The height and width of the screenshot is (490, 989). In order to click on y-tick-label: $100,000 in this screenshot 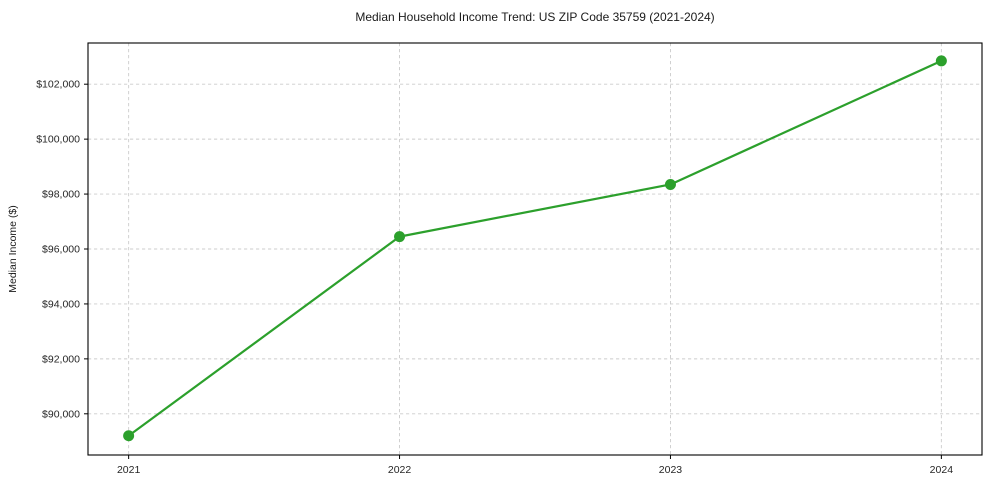, I will do `click(58, 140)`.